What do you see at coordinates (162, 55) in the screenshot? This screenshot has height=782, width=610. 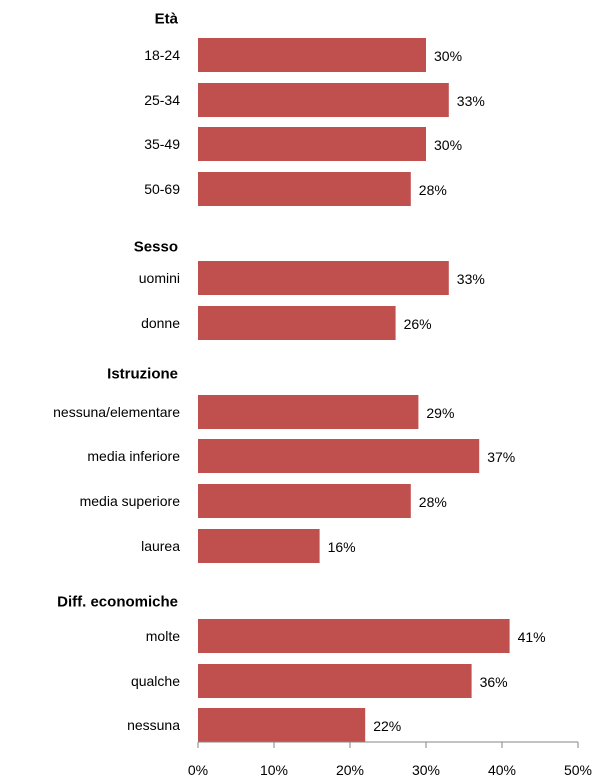 I see `category-label: 18-24` at bounding box center [162, 55].